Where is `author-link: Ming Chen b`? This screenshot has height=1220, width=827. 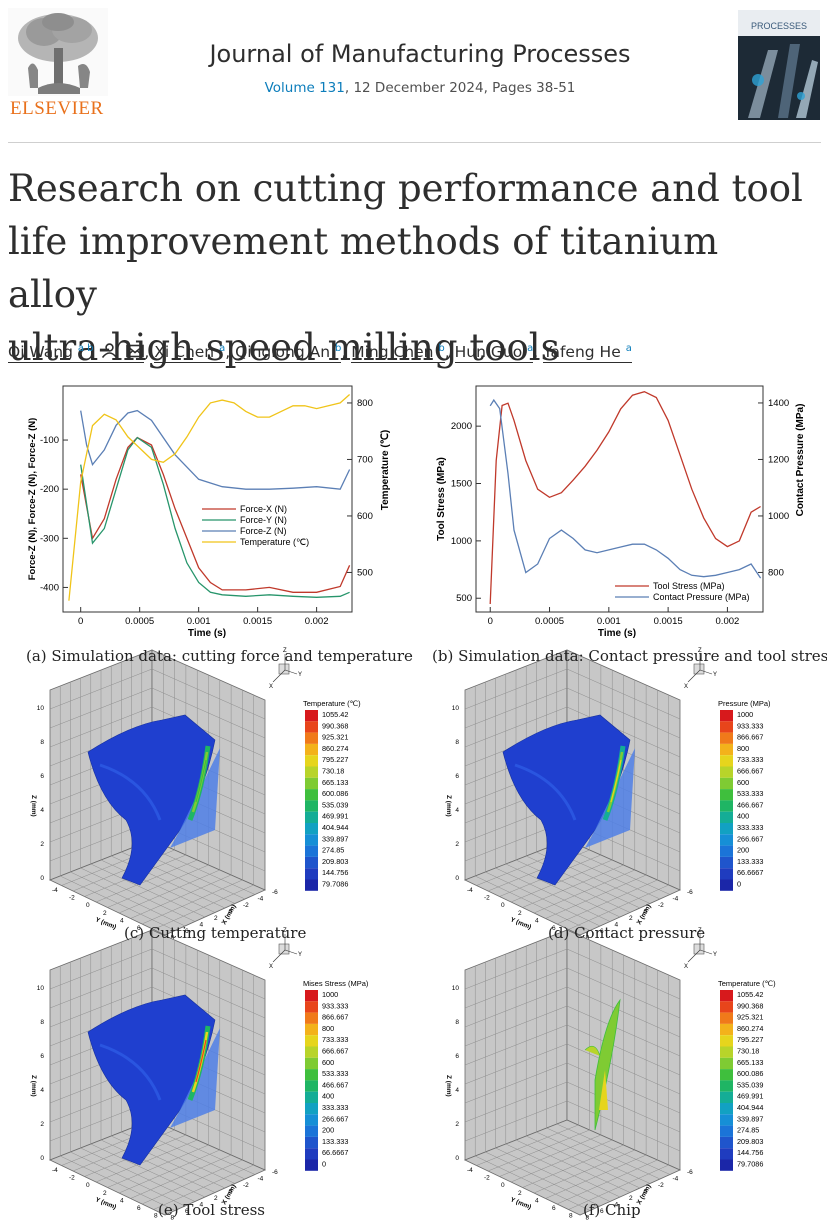 author-link: Ming Chen b is located at coordinates (398, 353).